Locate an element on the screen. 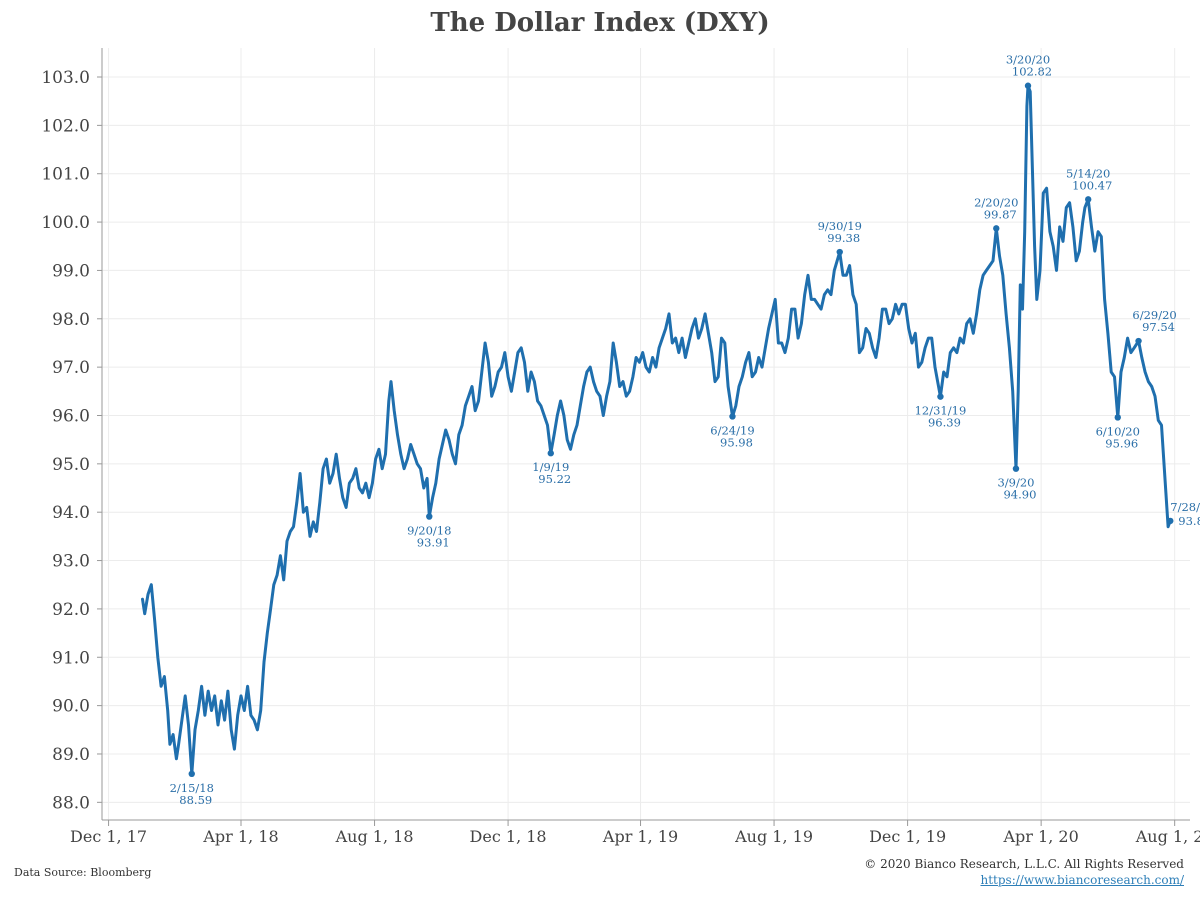 The image size is (1200, 900). annotation-date-label: 7/28/20 is located at coordinates (1185, 507).